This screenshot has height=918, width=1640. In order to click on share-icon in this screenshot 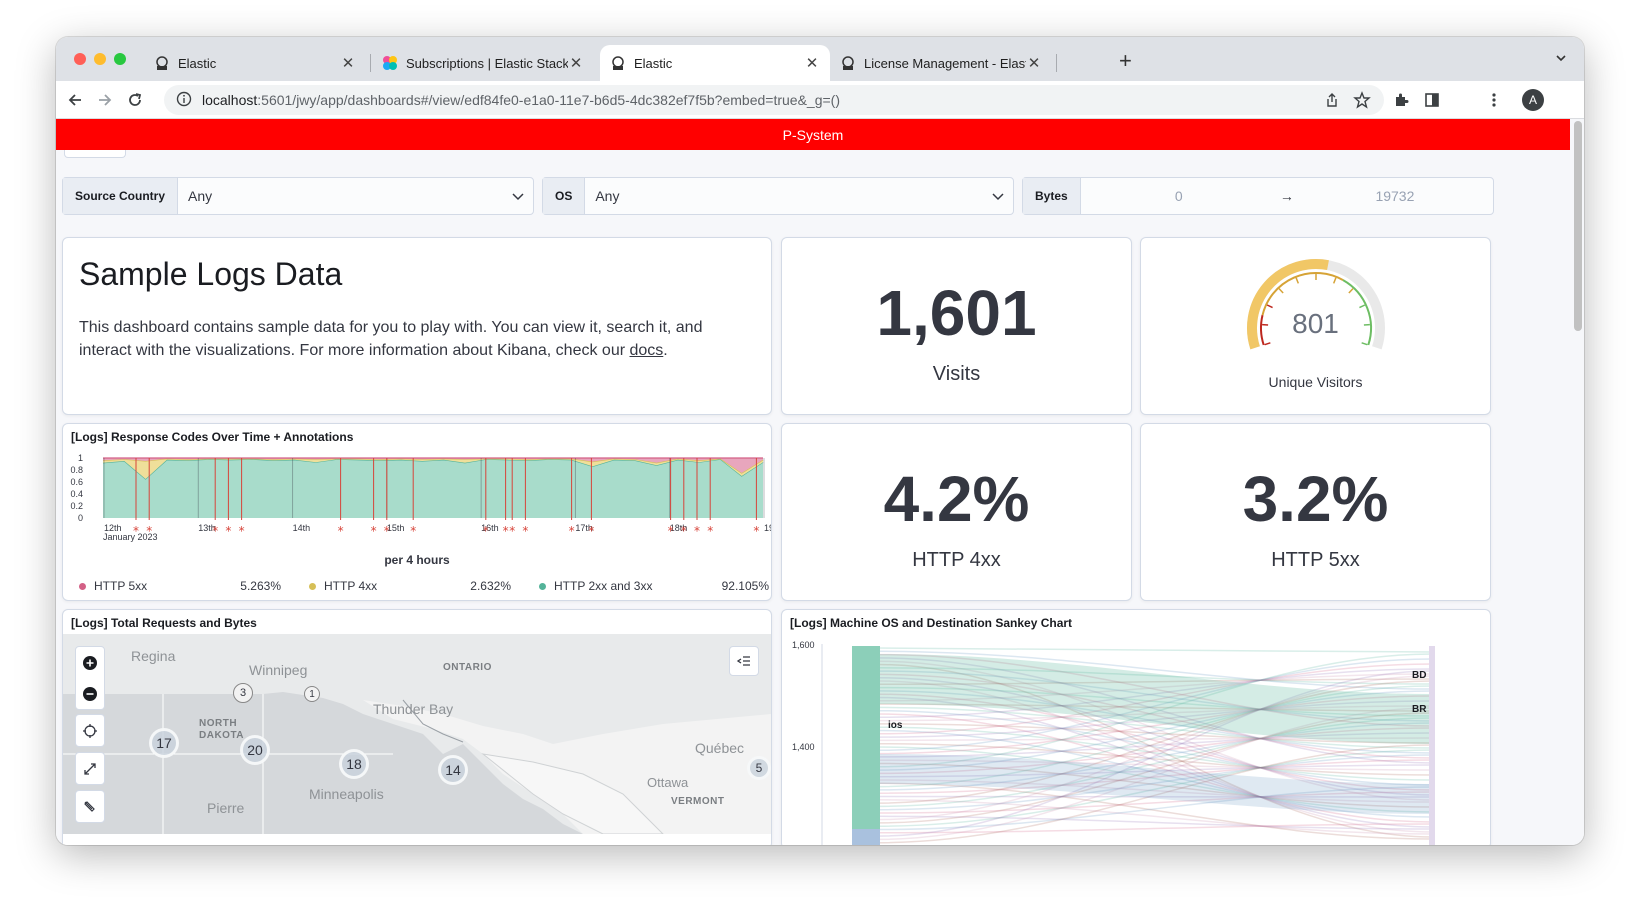, I will do `click(1332, 100)`.